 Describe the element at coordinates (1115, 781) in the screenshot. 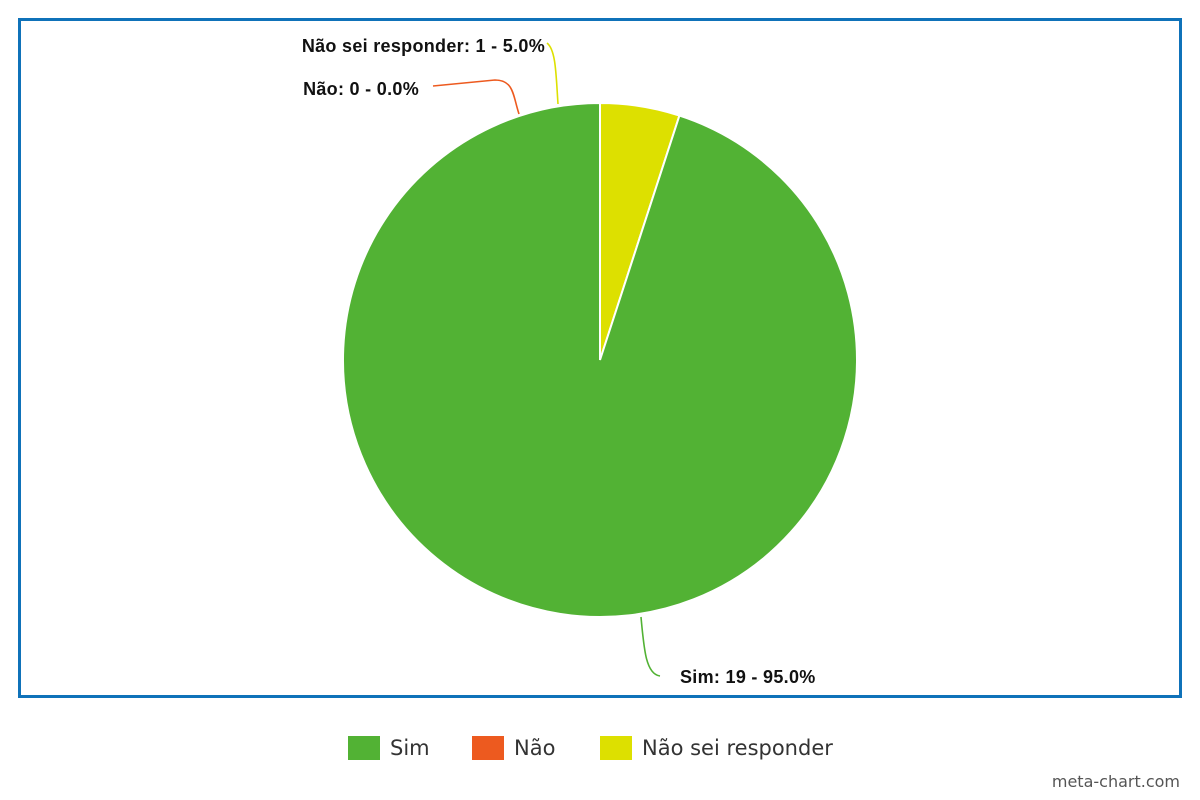

I see `watermark: meta-chart.com` at that location.